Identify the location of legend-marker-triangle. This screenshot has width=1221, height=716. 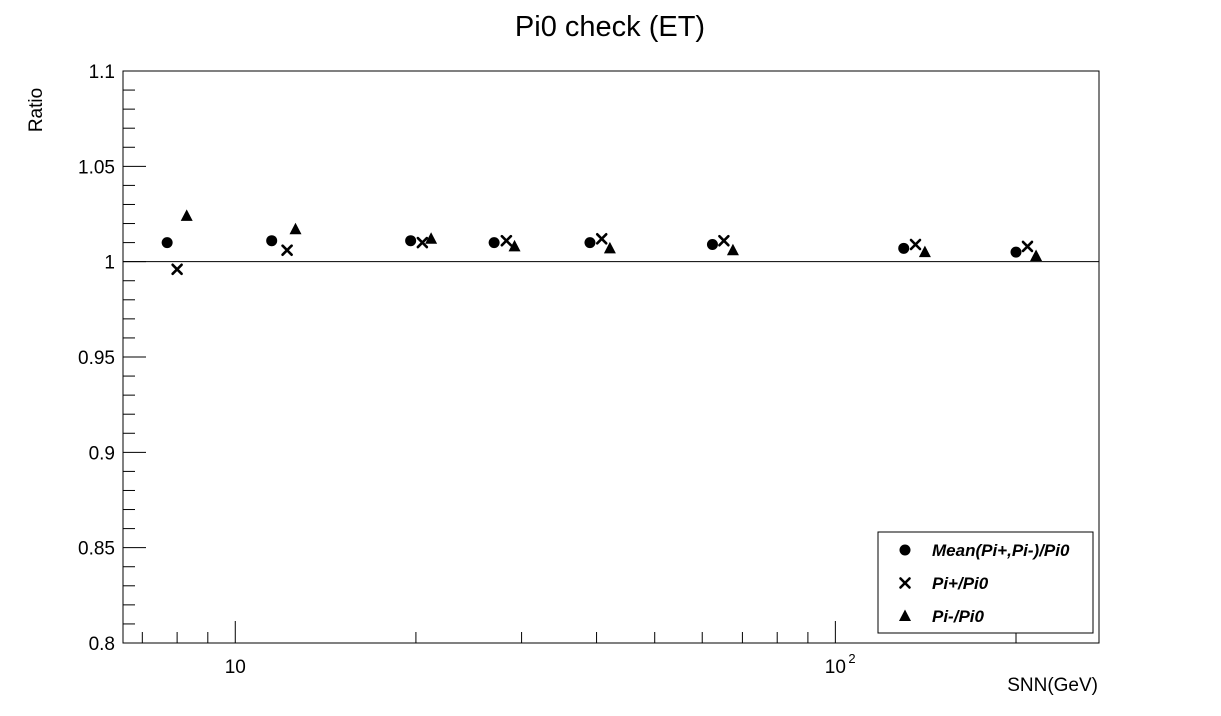
(905, 615).